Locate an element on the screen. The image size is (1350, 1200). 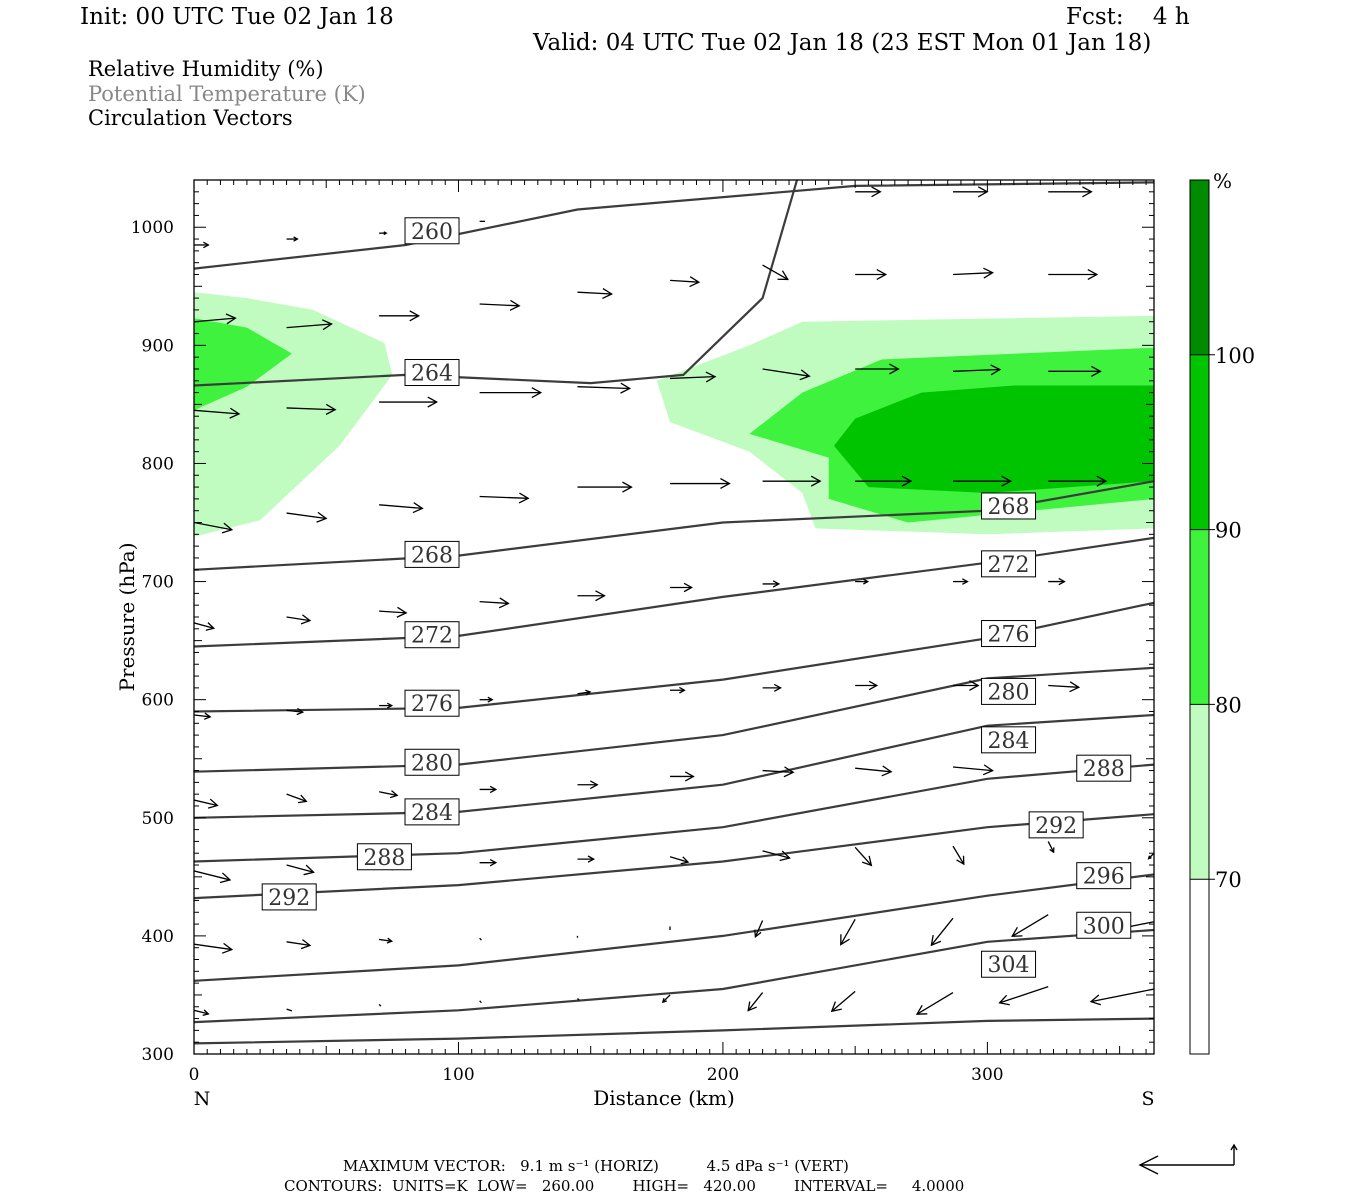
contour-label: 304 is located at coordinates (1009, 964).